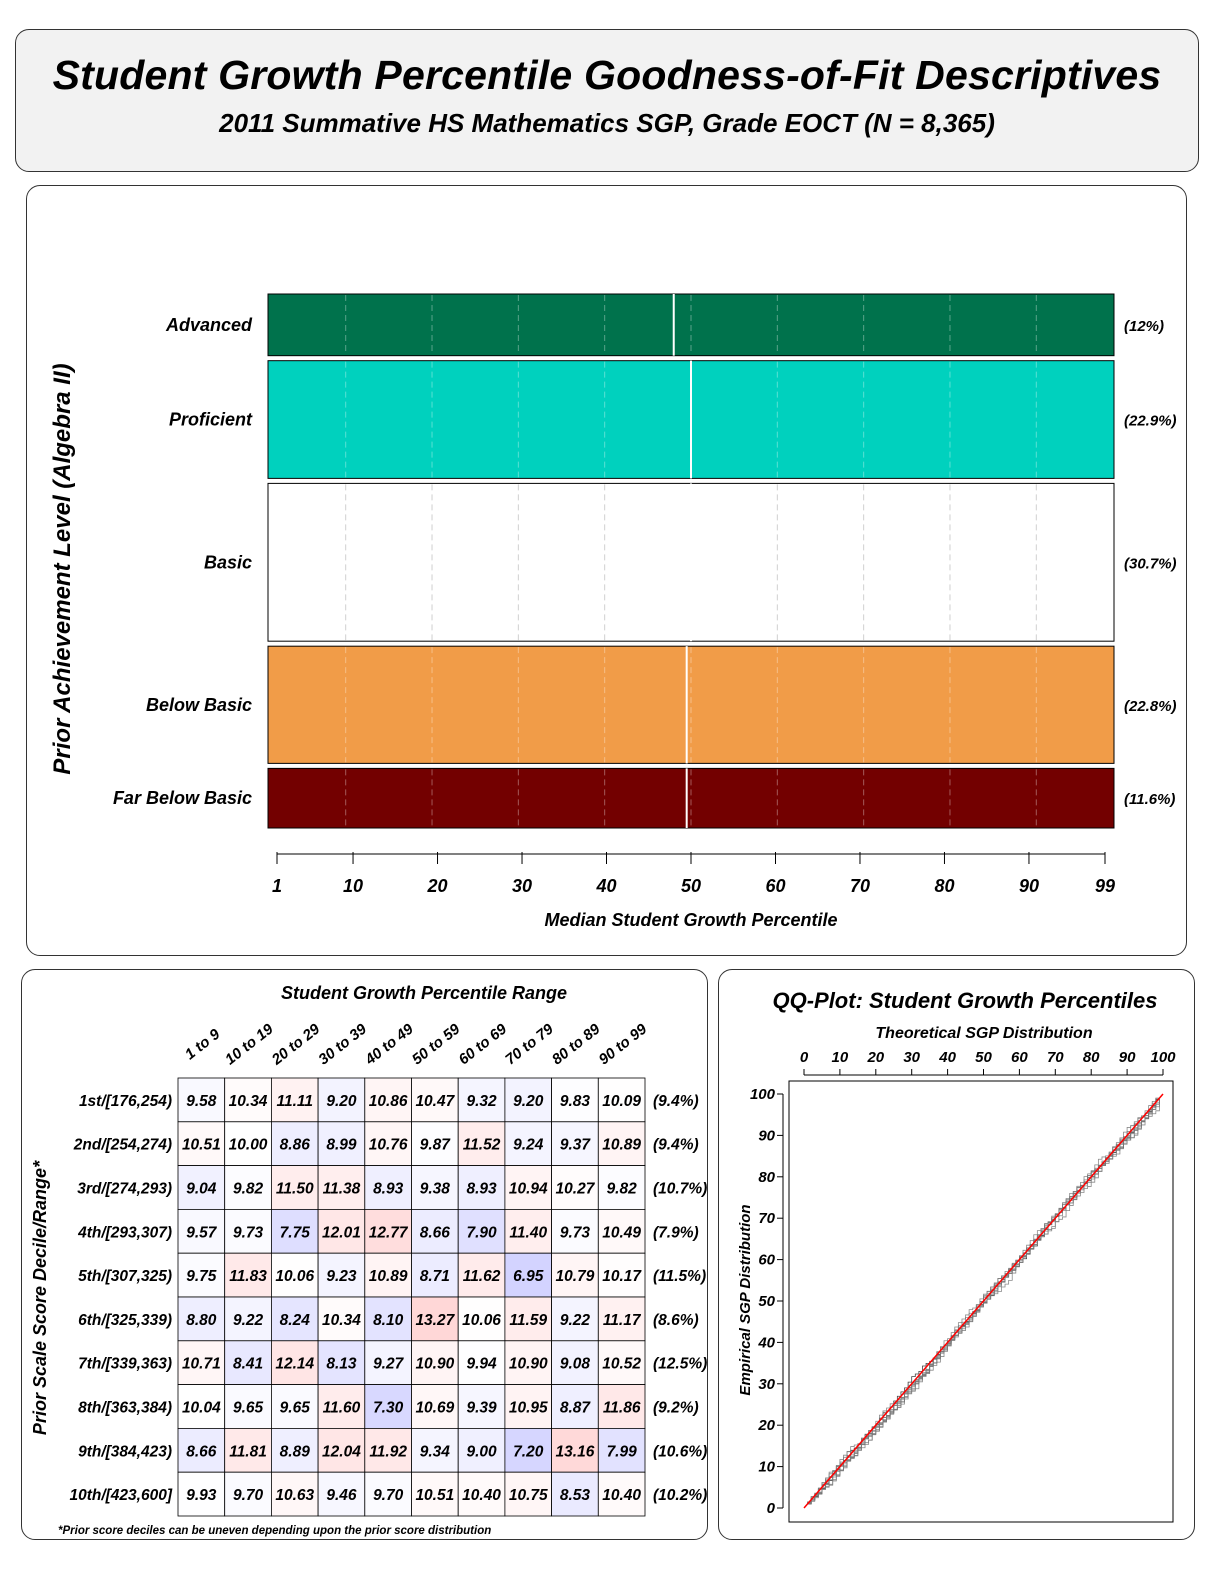 The height and width of the screenshot is (1584, 1224). I want to click on cell-value: 9.27, so click(389, 1364).